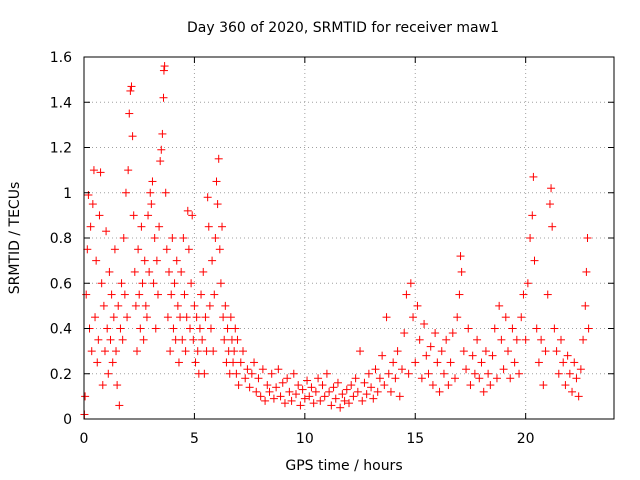 The width and height of the screenshot is (640, 480). I want to click on y-tick-label: 0.8, so click(61, 239).